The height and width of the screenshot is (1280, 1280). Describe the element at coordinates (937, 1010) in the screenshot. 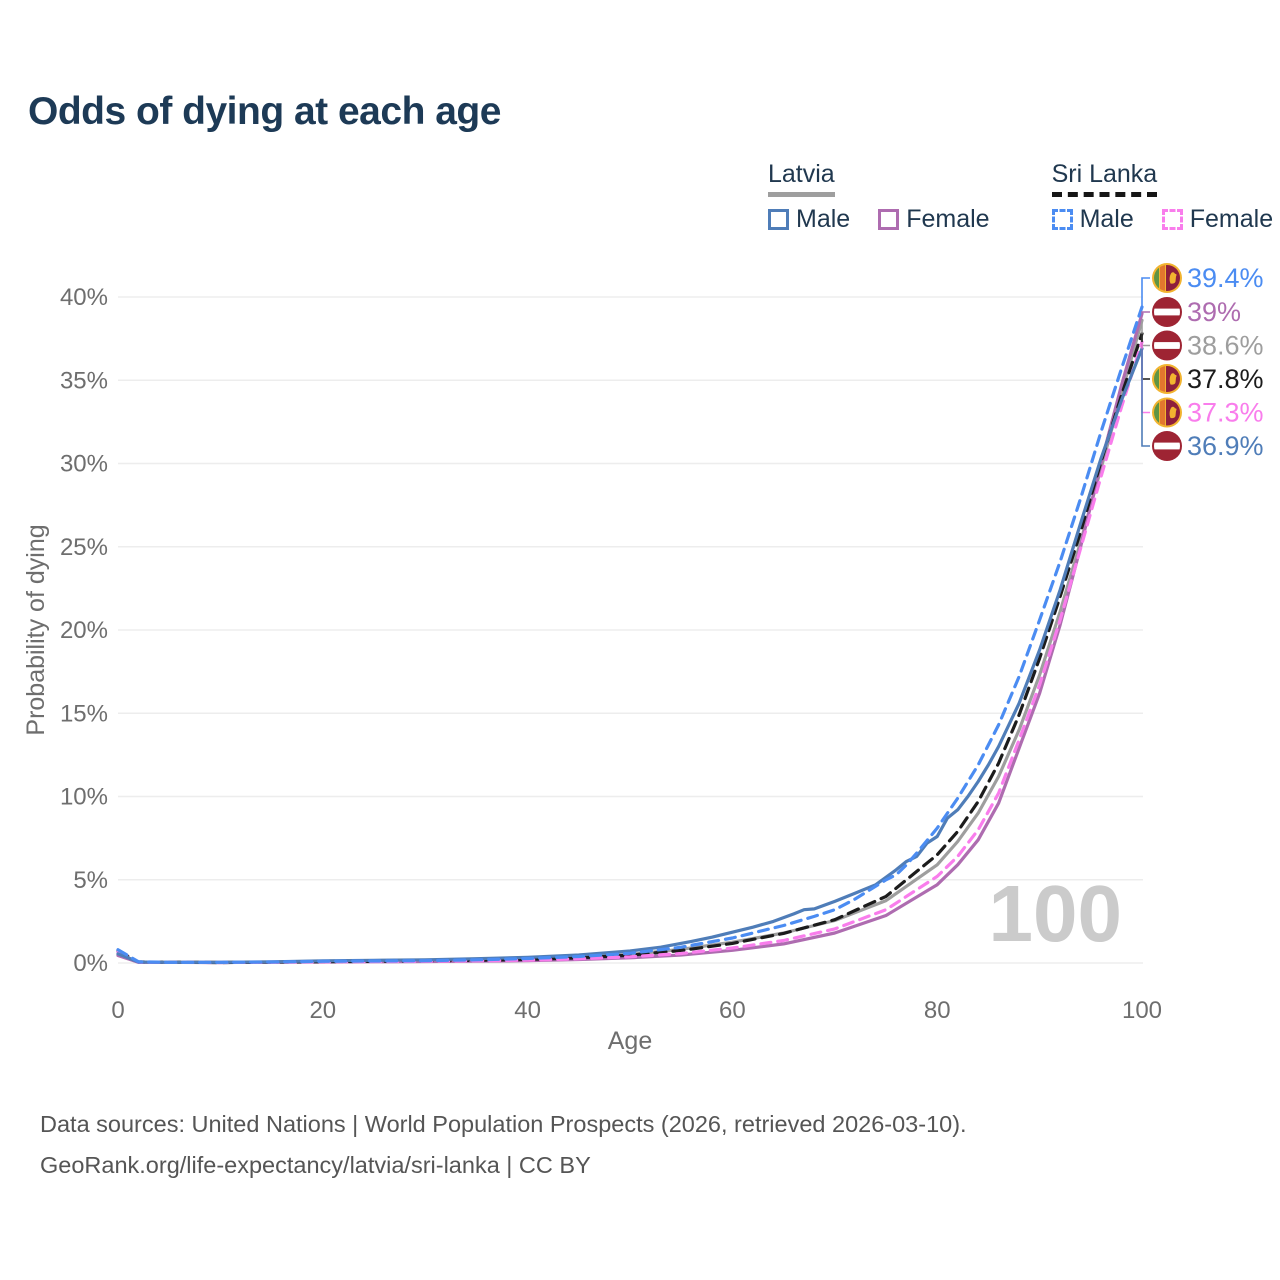

I see `x-tick-label: 80` at that location.